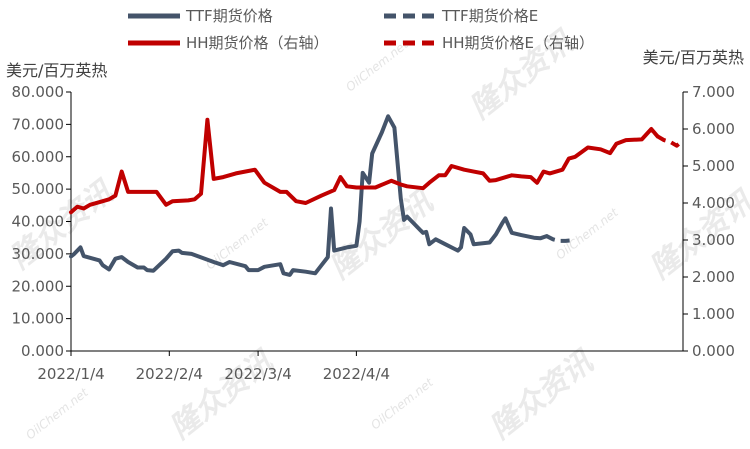 Image resolution: width=750 pixels, height=449 pixels. Describe the element at coordinates (713, 203) in the screenshot. I see `right-tick-label: 4.000` at that location.